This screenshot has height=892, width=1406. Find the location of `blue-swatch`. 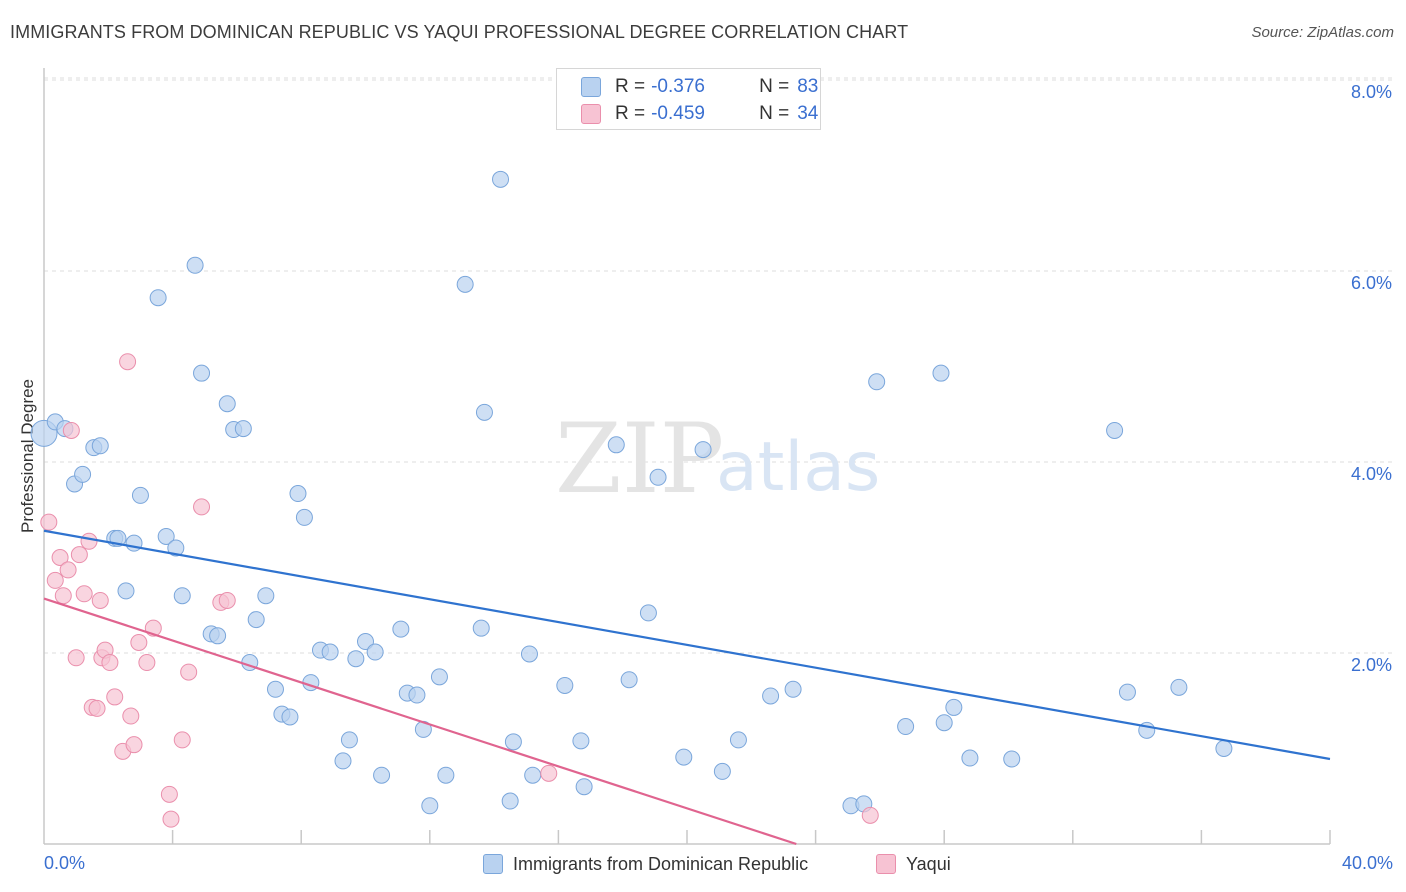

blue-swatch is located at coordinates (493, 864).